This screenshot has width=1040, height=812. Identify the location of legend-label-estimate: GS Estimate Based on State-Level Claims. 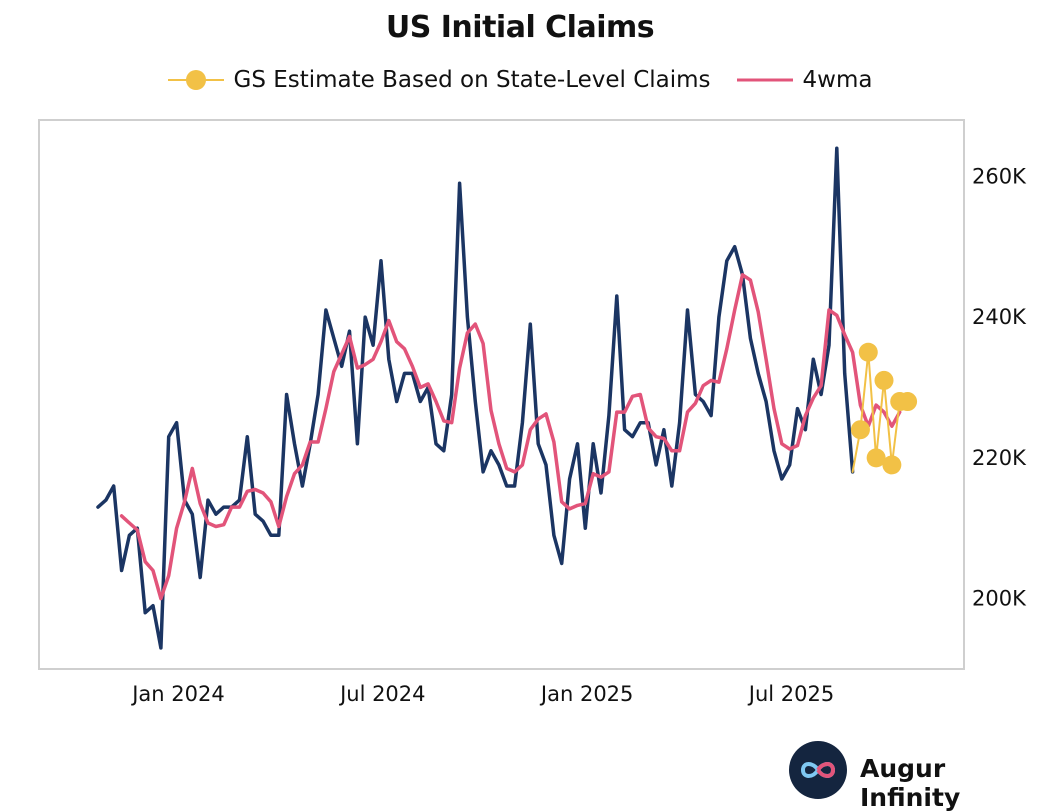
(472, 80).